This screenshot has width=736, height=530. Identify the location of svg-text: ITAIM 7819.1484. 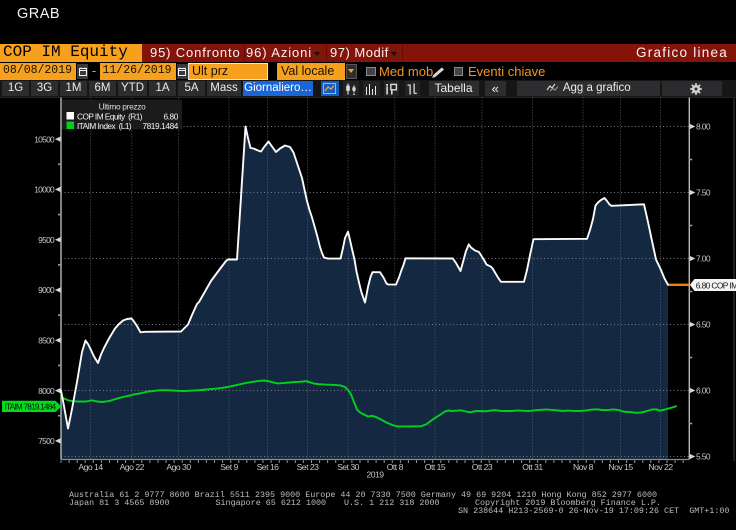
(31, 407).